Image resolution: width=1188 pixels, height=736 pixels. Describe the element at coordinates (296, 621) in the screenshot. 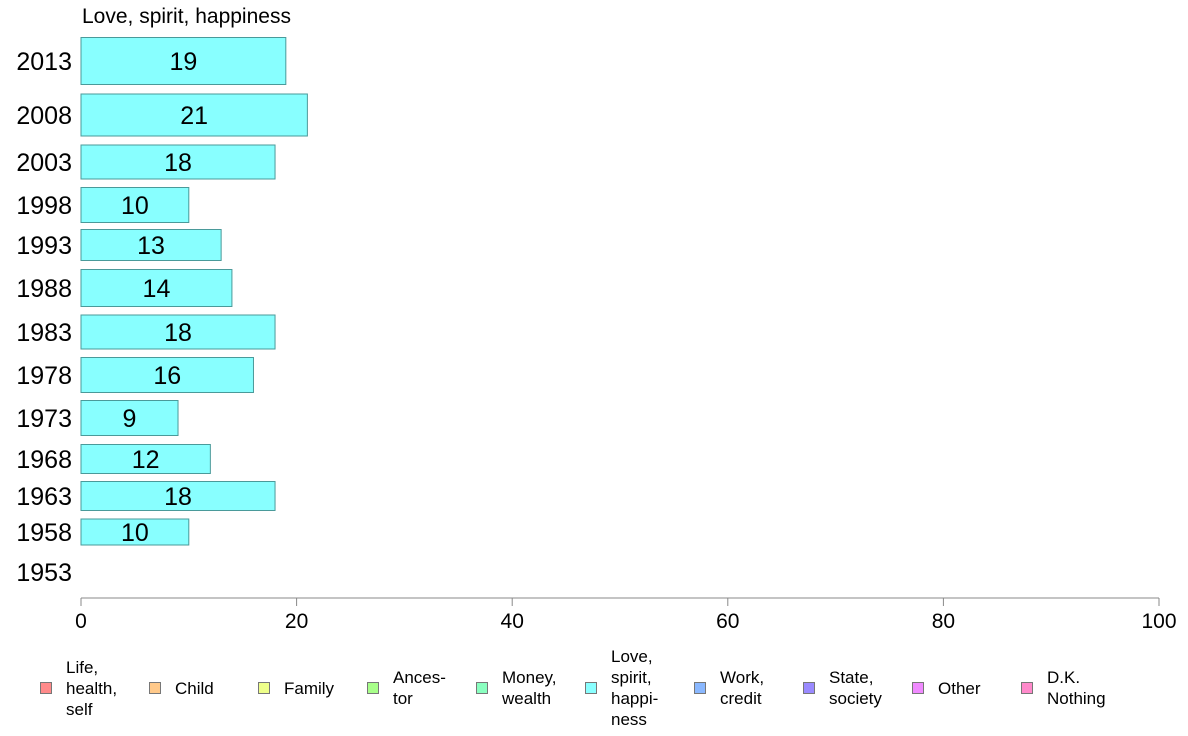

I see `x-tick-label: 20` at that location.